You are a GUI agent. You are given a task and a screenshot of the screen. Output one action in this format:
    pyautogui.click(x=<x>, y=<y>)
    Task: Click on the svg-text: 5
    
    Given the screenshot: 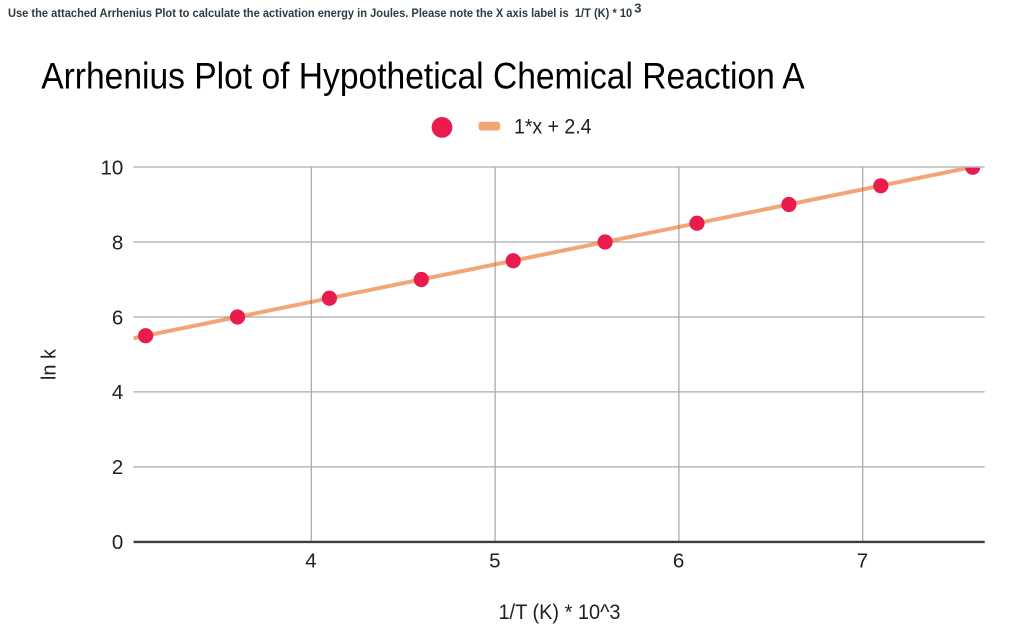 What is the action you would take?
    pyautogui.click(x=494, y=560)
    